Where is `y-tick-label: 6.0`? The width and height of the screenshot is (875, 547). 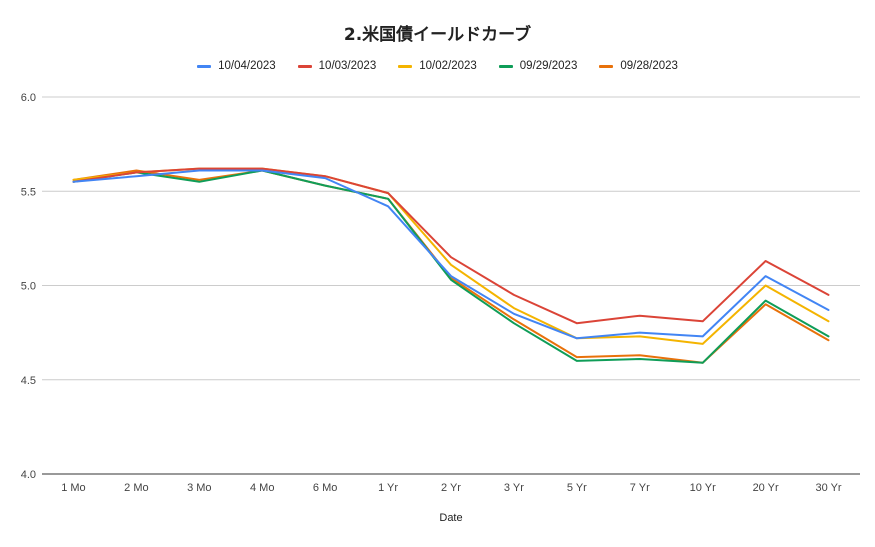 y-tick-label: 6.0 is located at coordinates (28, 98).